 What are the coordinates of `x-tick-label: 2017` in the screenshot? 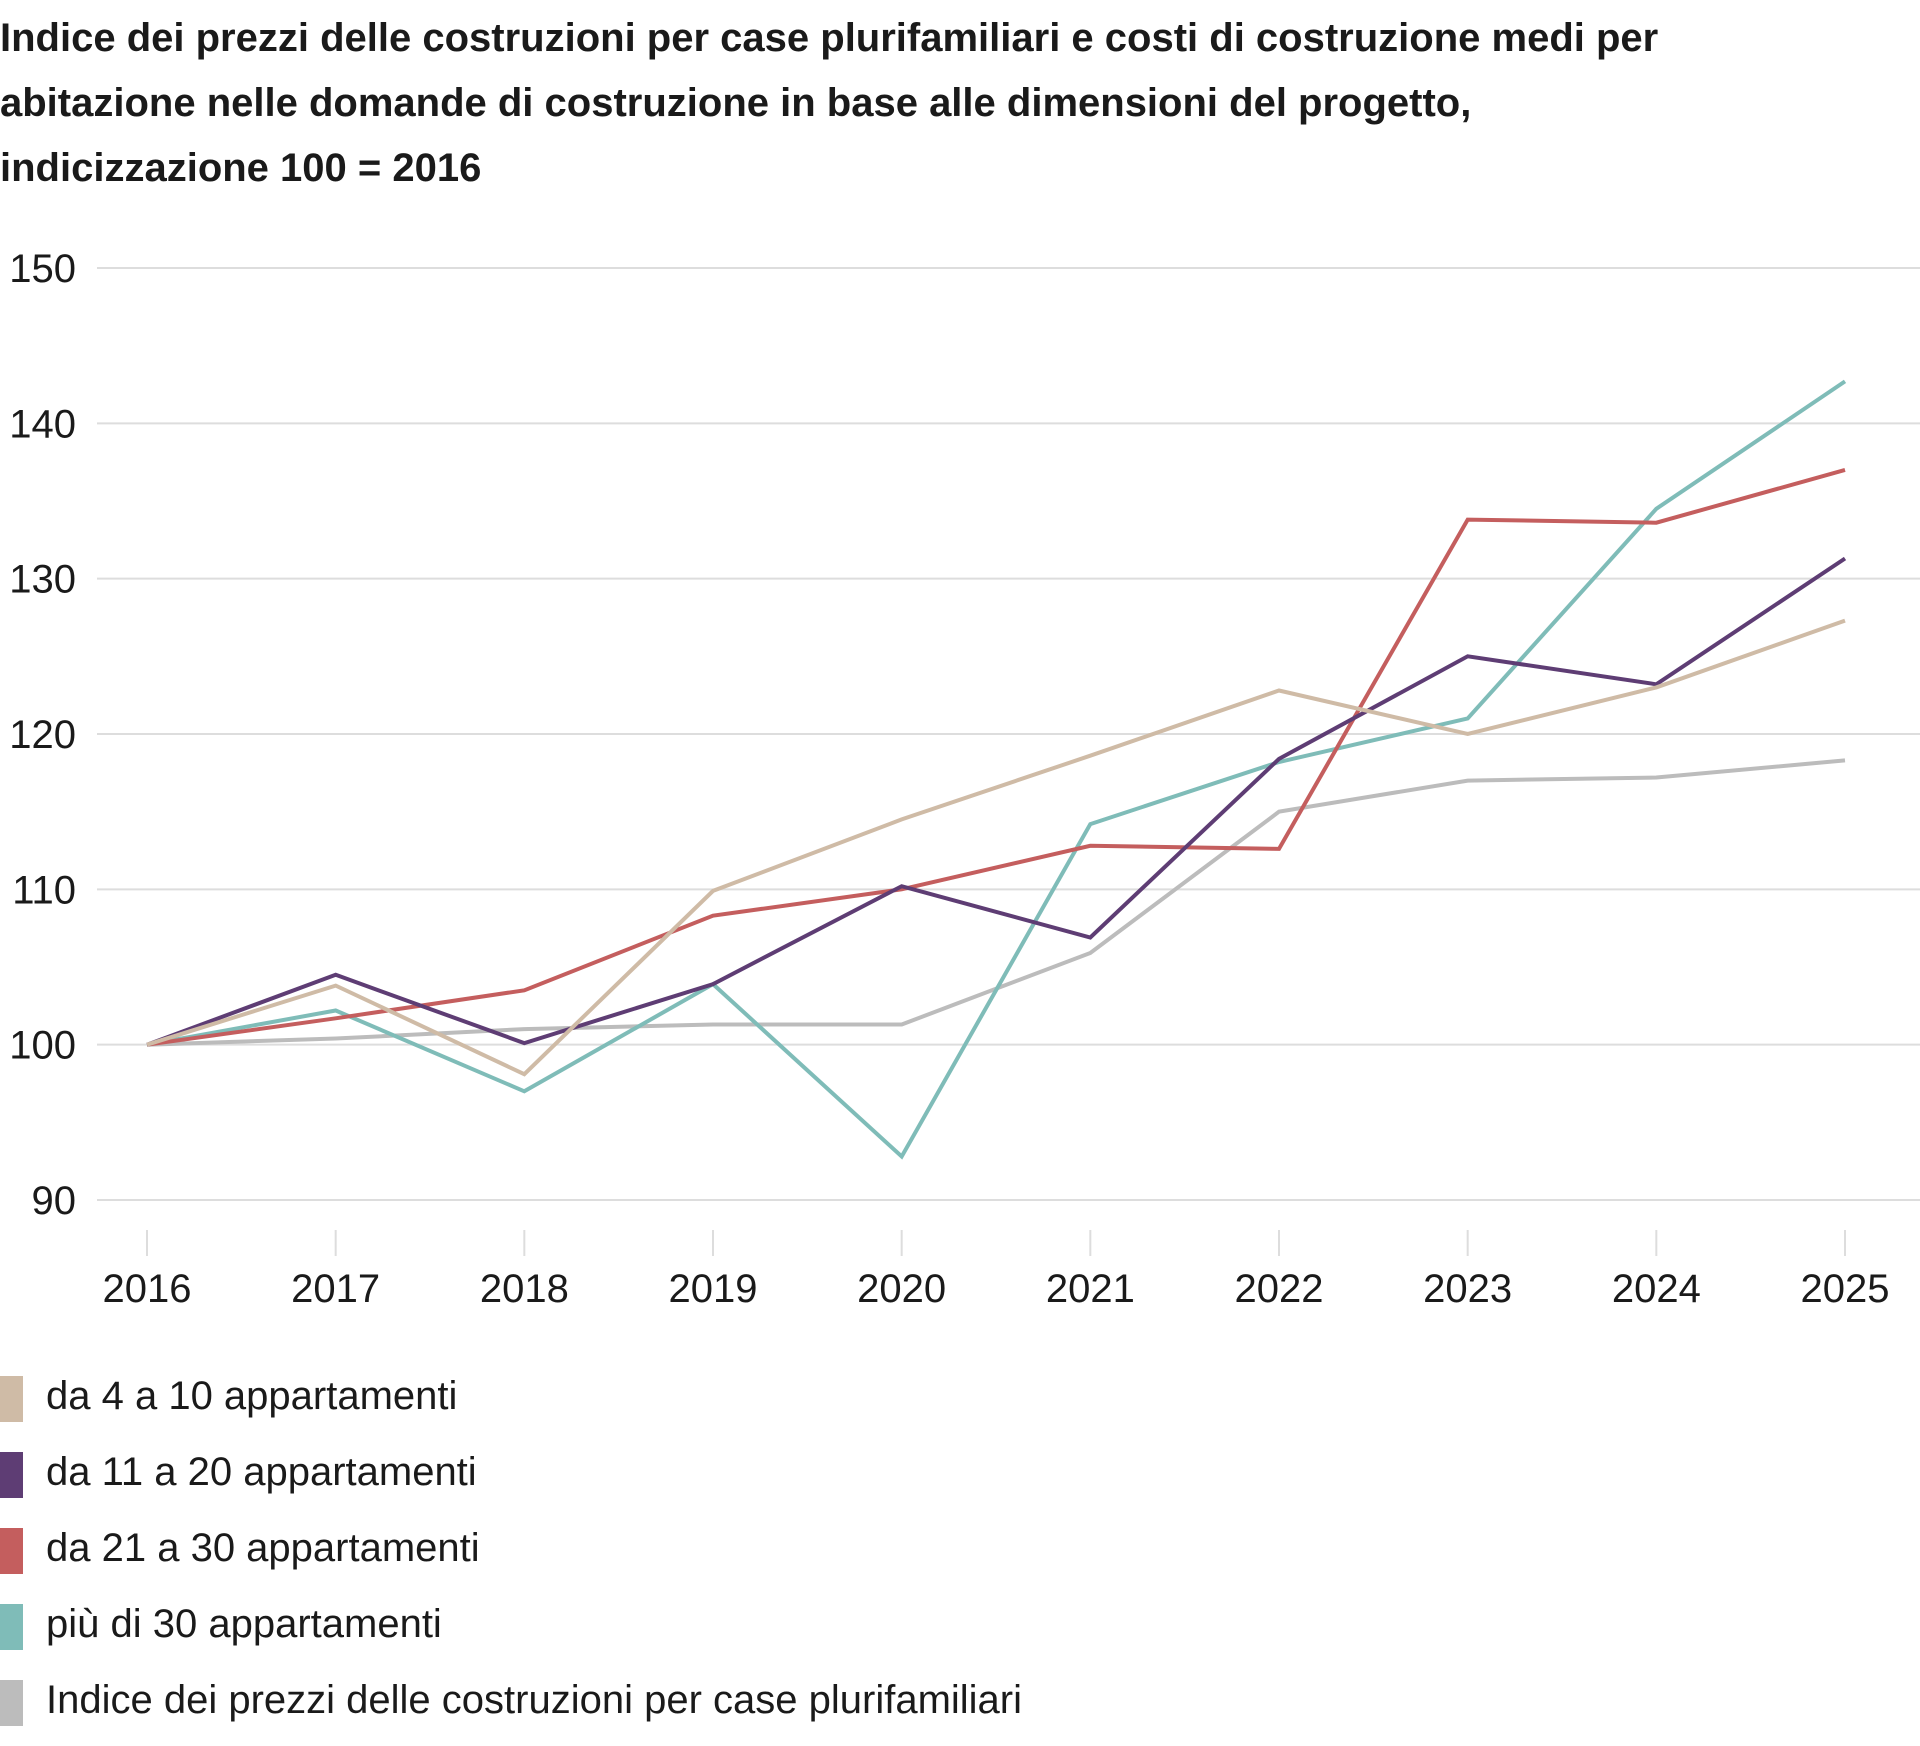 It's located at (335, 1289).